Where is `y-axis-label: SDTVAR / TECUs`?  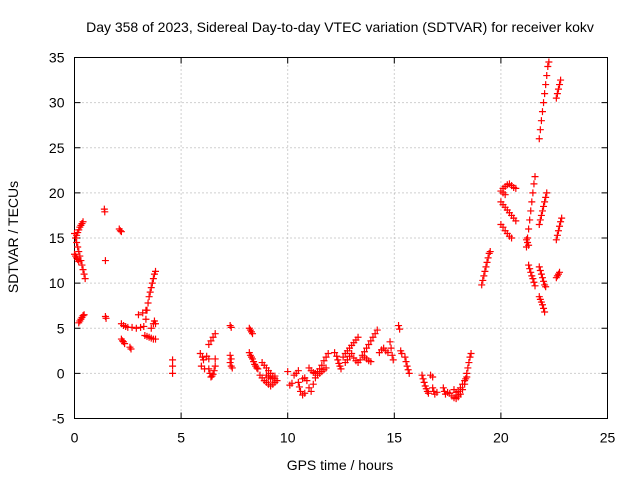
y-axis-label: SDTVAR / TECUs is located at coordinates (13, 237).